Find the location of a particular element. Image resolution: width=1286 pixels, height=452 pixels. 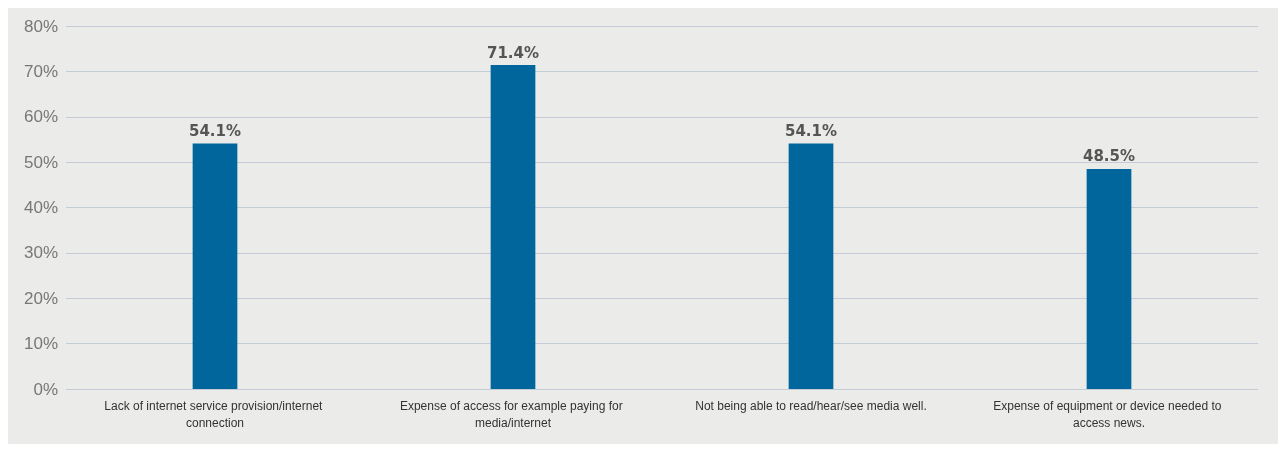

x-tick-label: Expense of access for example paying for media/internet is located at coordinates (513, 414).